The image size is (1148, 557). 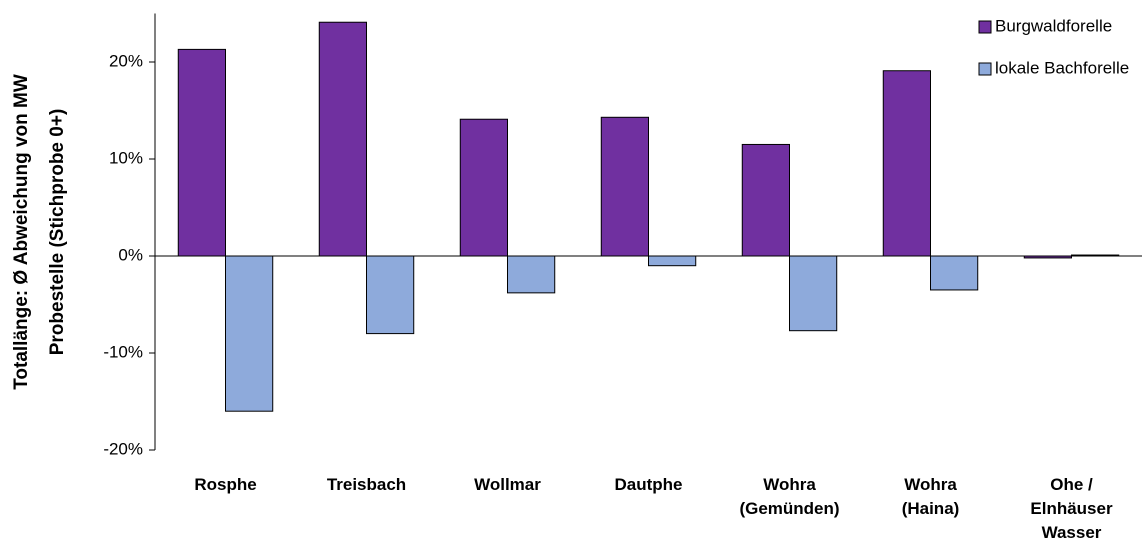 What do you see at coordinates (130, 254) in the screenshot?
I see `y-tick-label: 0%` at bounding box center [130, 254].